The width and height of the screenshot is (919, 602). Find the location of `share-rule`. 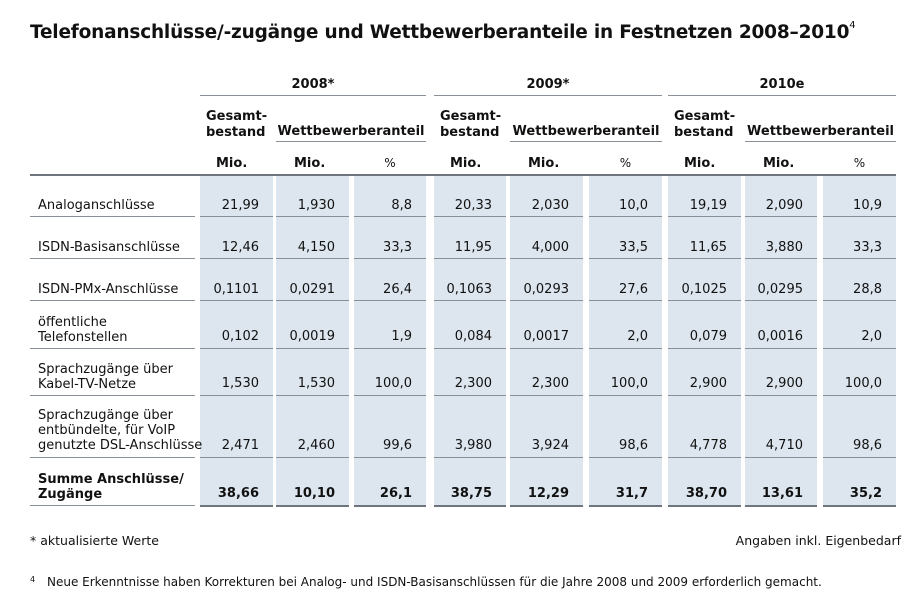

share-rule is located at coordinates (351, 141).